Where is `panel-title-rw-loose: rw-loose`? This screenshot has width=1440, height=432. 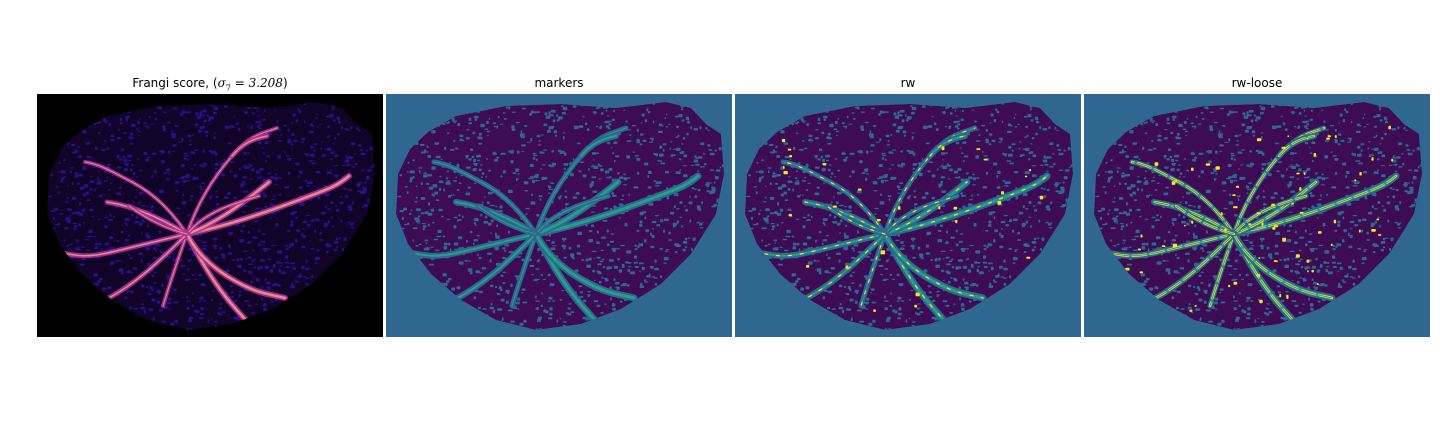 panel-title-rw-loose: rw-loose is located at coordinates (1257, 83).